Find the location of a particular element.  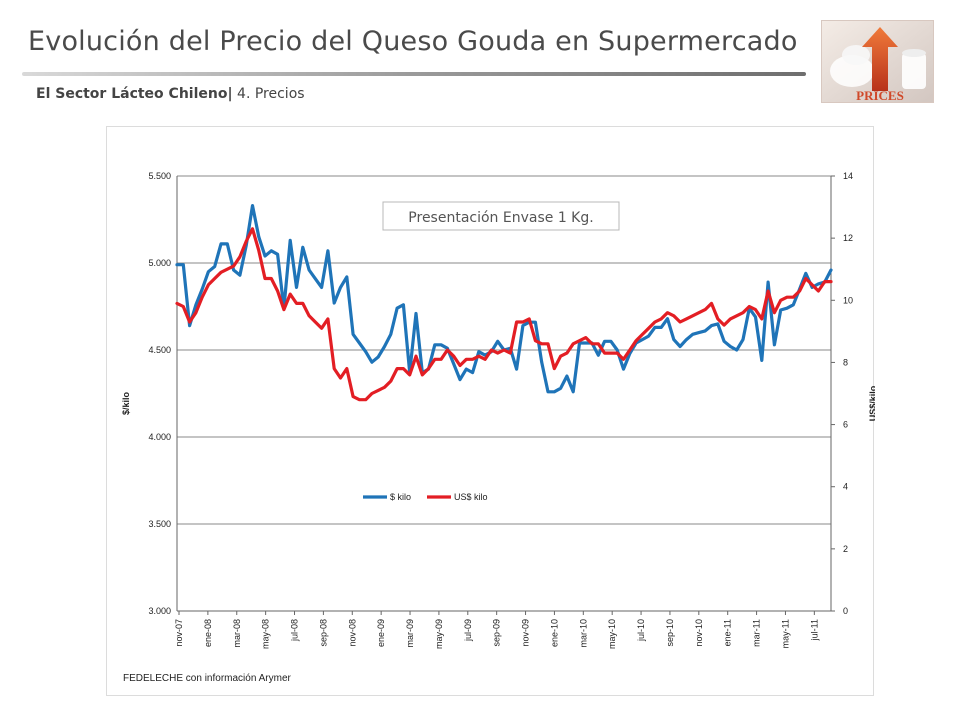

y-left-tick-label: 4.000 is located at coordinates (159, 437).